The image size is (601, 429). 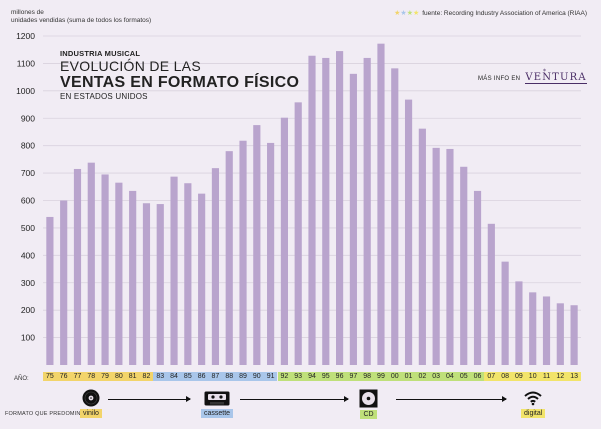 I want to click on format-digital-label: digital, so click(x=533, y=413).